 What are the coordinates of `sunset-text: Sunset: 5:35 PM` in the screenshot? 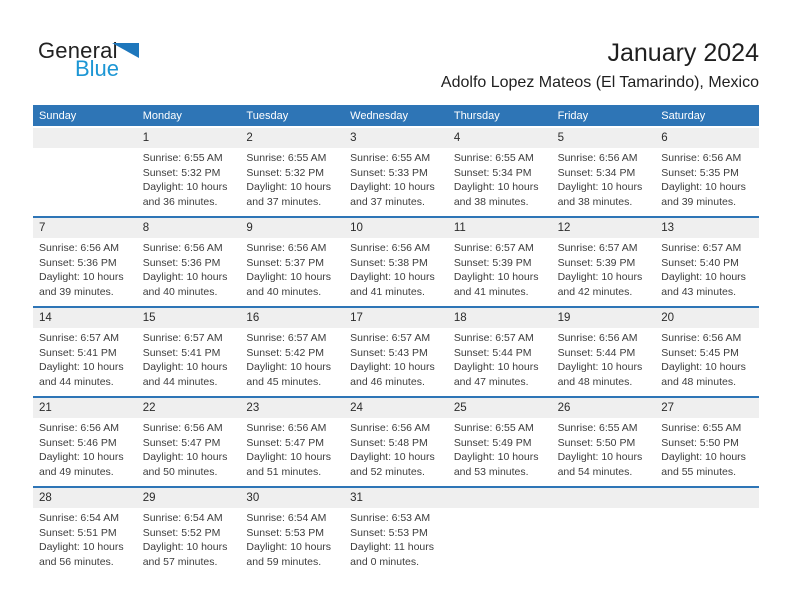 It's located at (700, 172).